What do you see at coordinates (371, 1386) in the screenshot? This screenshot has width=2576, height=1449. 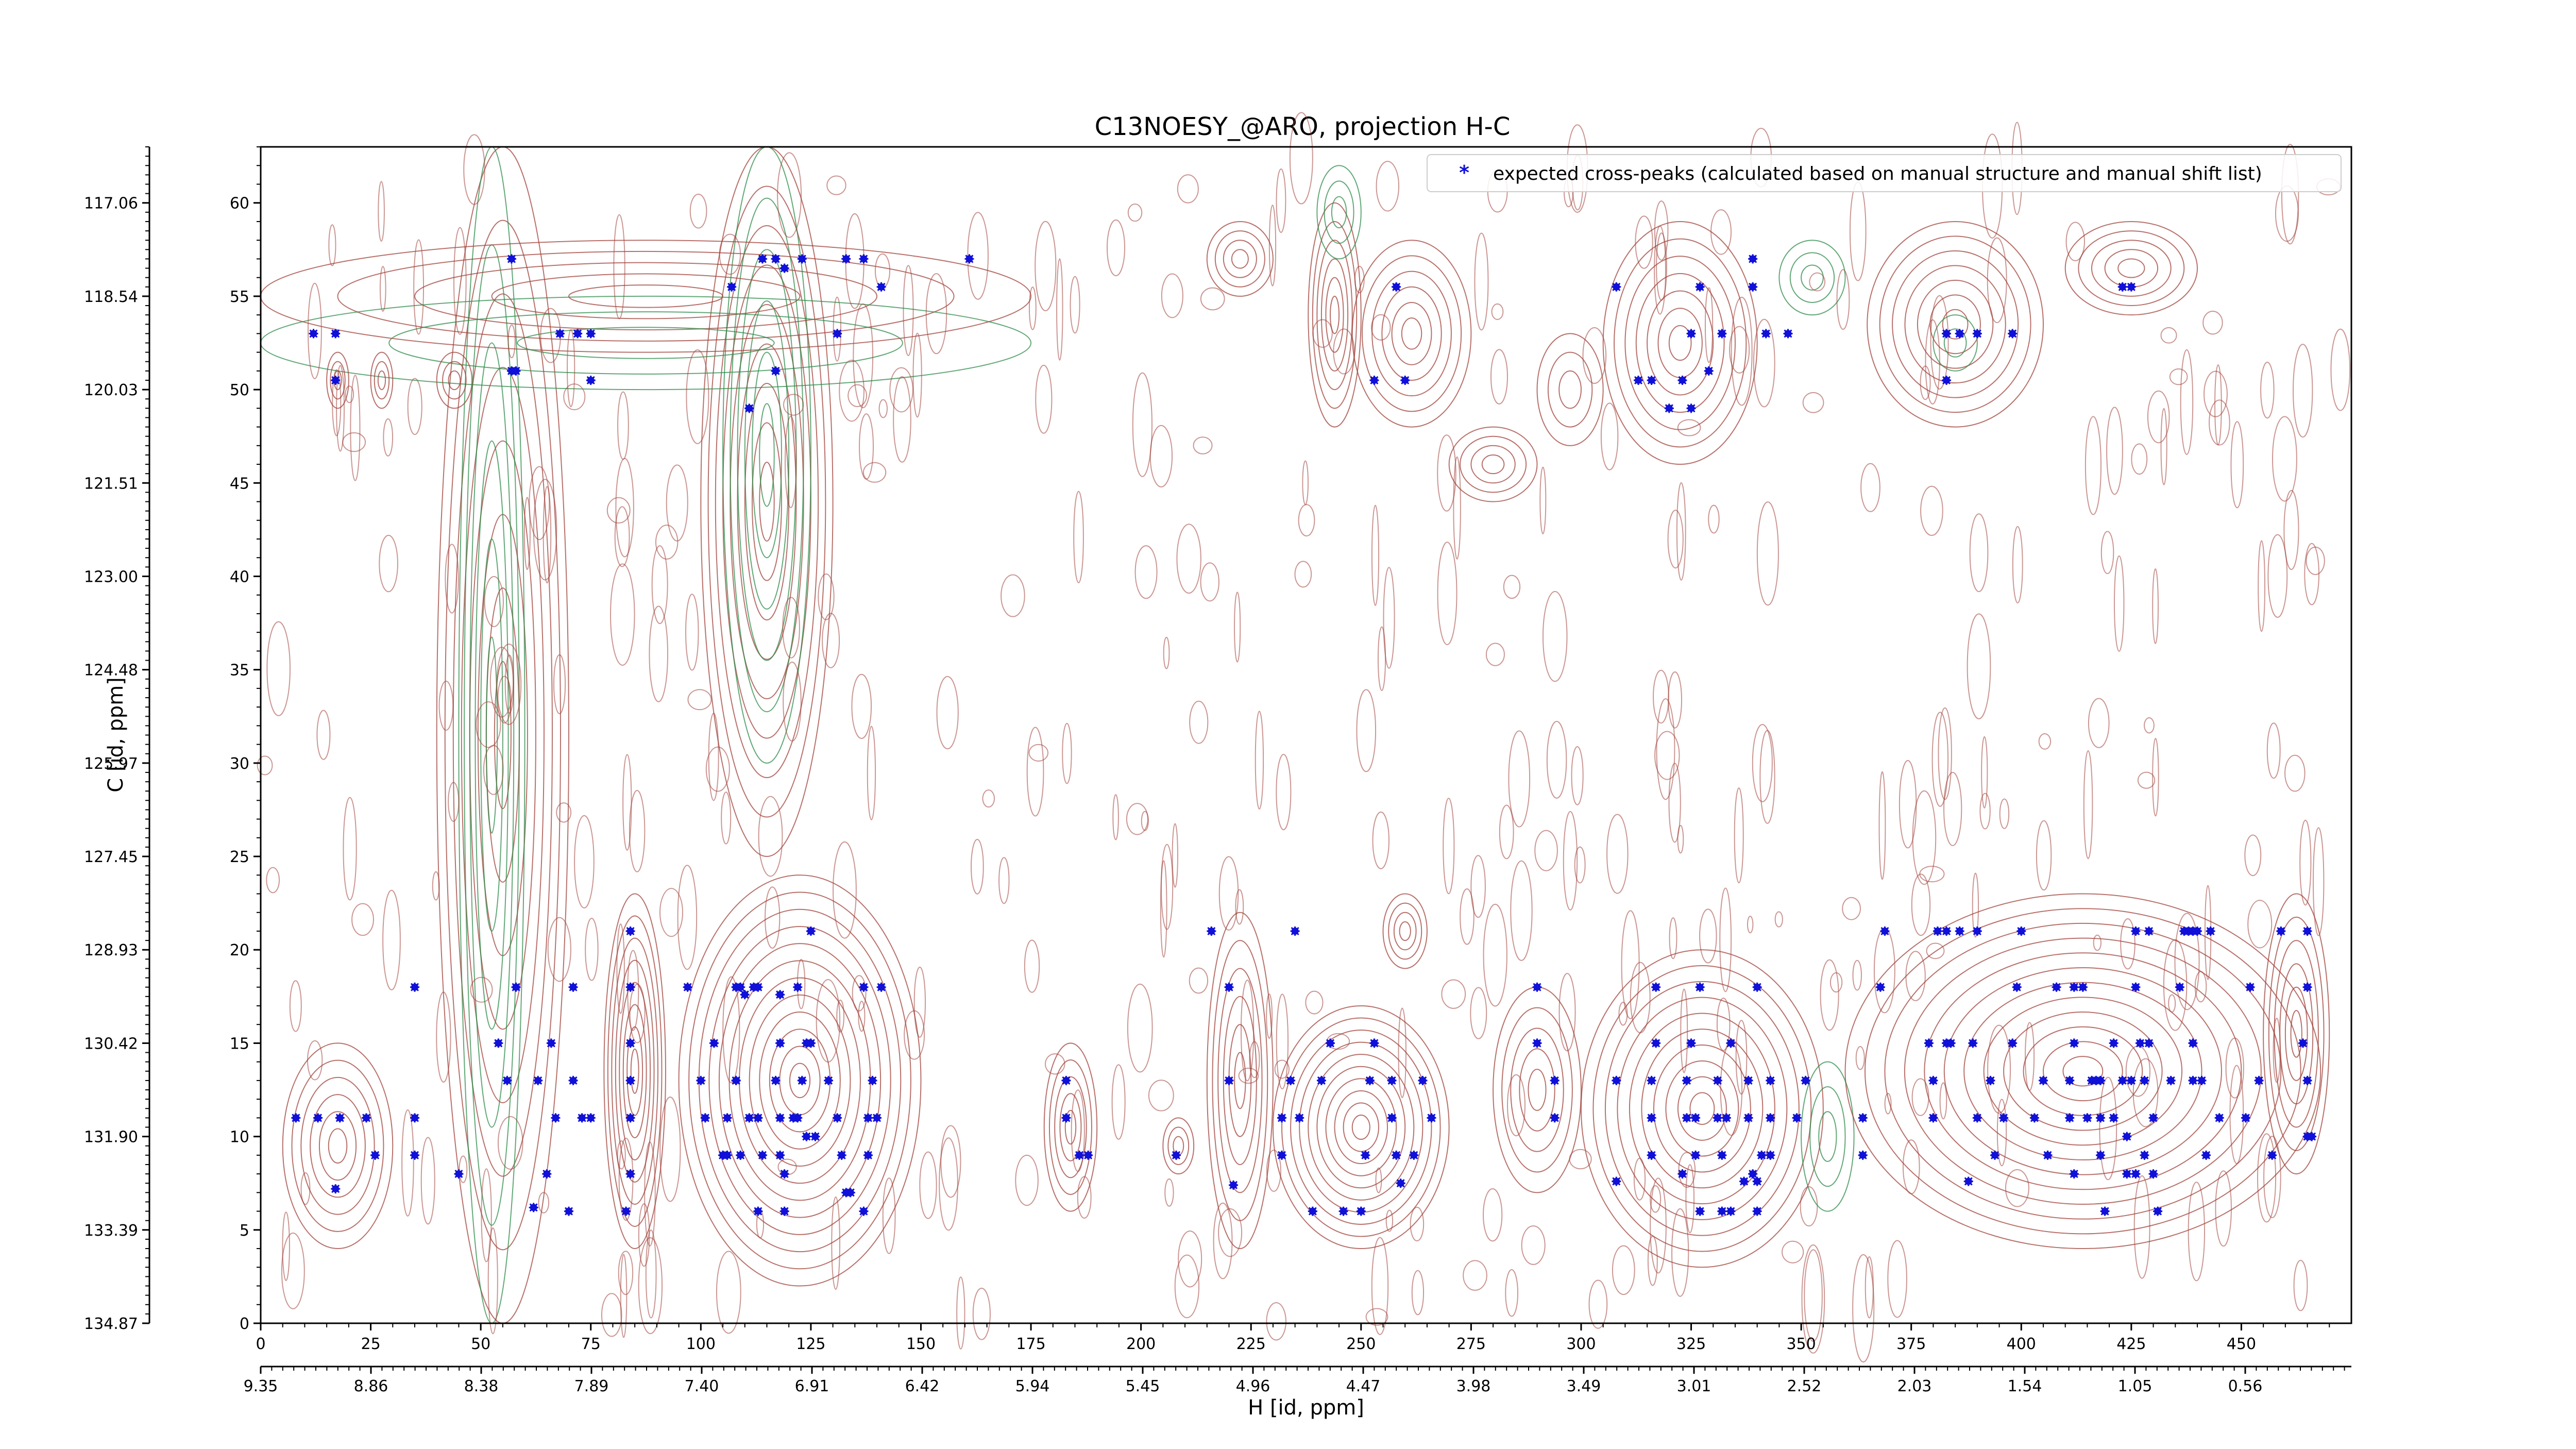 I see `x2-tick-label: 8.86` at bounding box center [371, 1386].